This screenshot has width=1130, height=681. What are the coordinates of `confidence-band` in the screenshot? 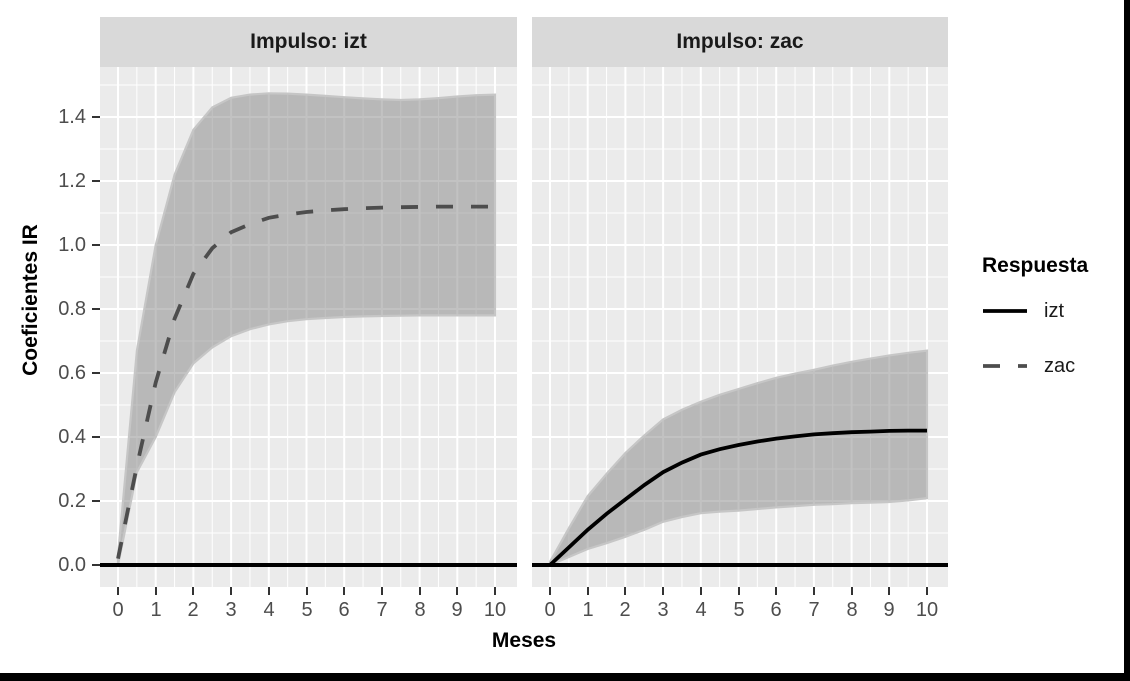 It's located at (738, 458).